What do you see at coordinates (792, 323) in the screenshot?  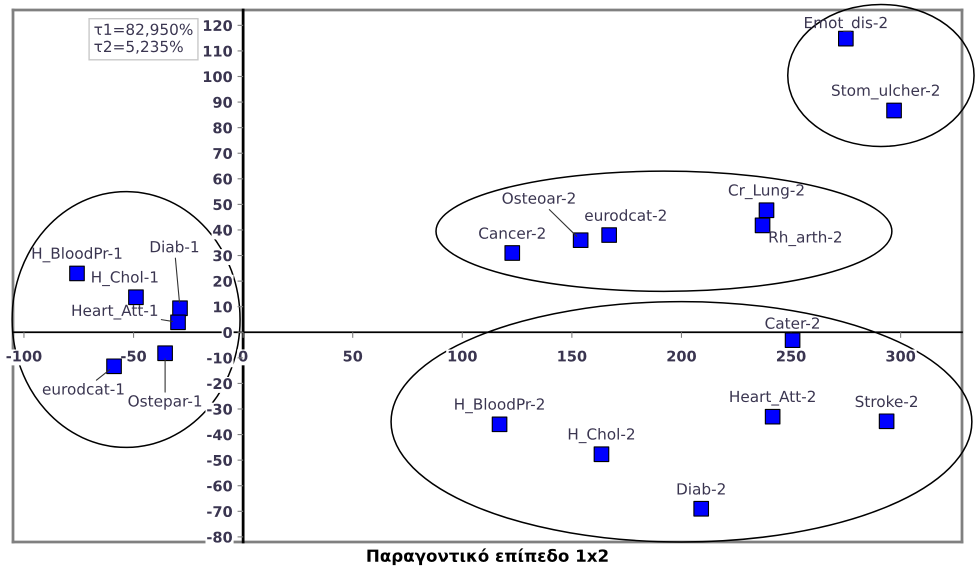 I see `annotation: Cater-2` at bounding box center [792, 323].